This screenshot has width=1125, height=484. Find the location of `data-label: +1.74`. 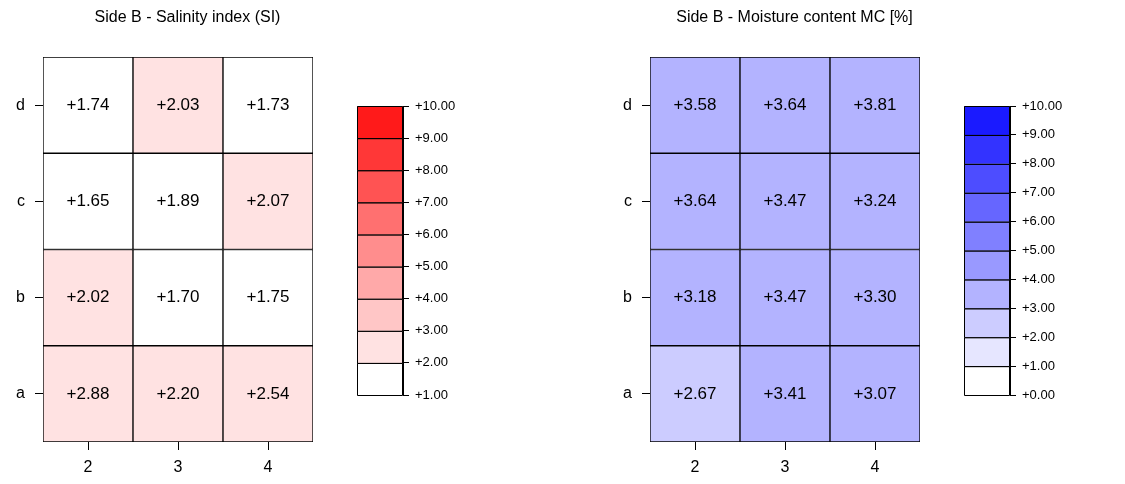

data-label: +1.74 is located at coordinates (88, 104).